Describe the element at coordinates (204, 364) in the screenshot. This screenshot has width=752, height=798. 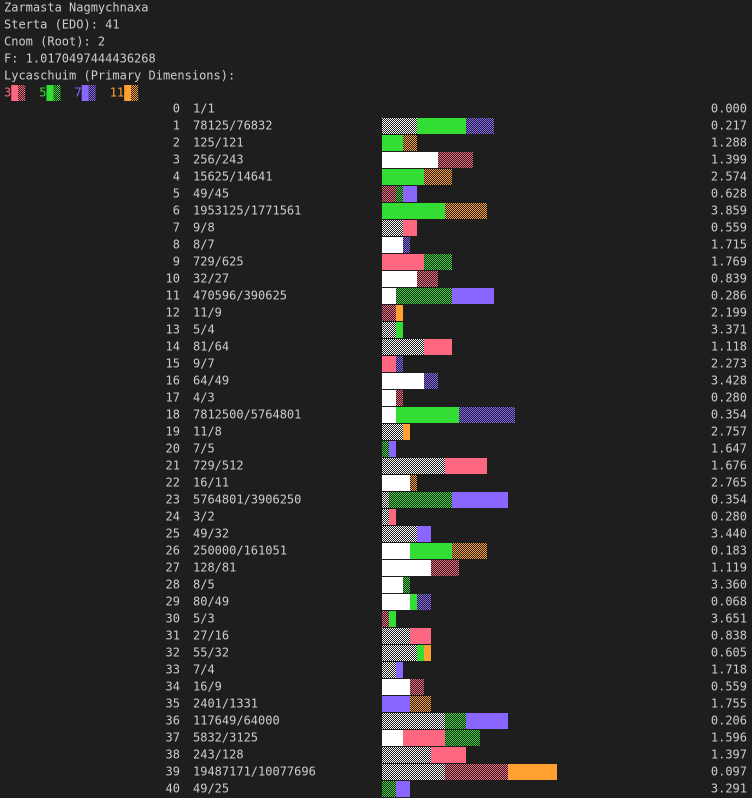
I see `row-ratio: 9/7` at that location.